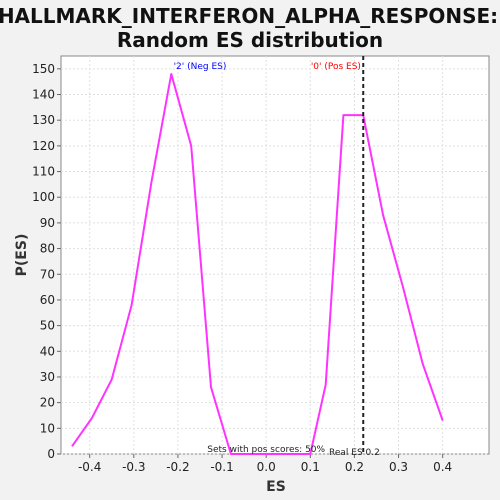 This screenshot has height=500, width=500. Describe the element at coordinates (266, 450) in the screenshot. I see `pos-scores-label: Sets with pos scores: 50%` at that location.